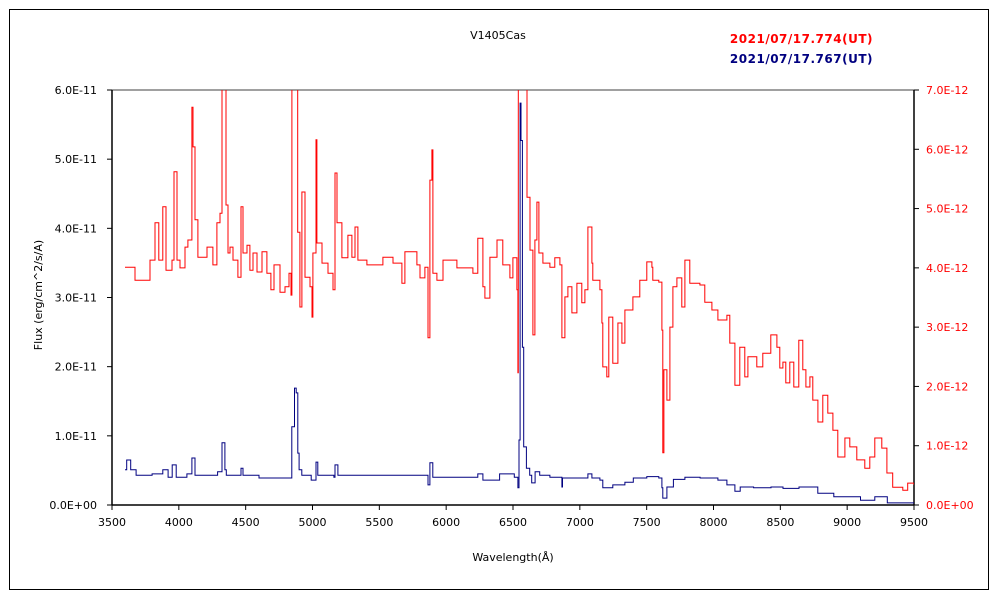 The height and width of the screenshot is (600, 1000). Describe the element at coordinates (947, 268) in the screenshot. I see `y-right-tick-label: 4.0E-12` at that location.